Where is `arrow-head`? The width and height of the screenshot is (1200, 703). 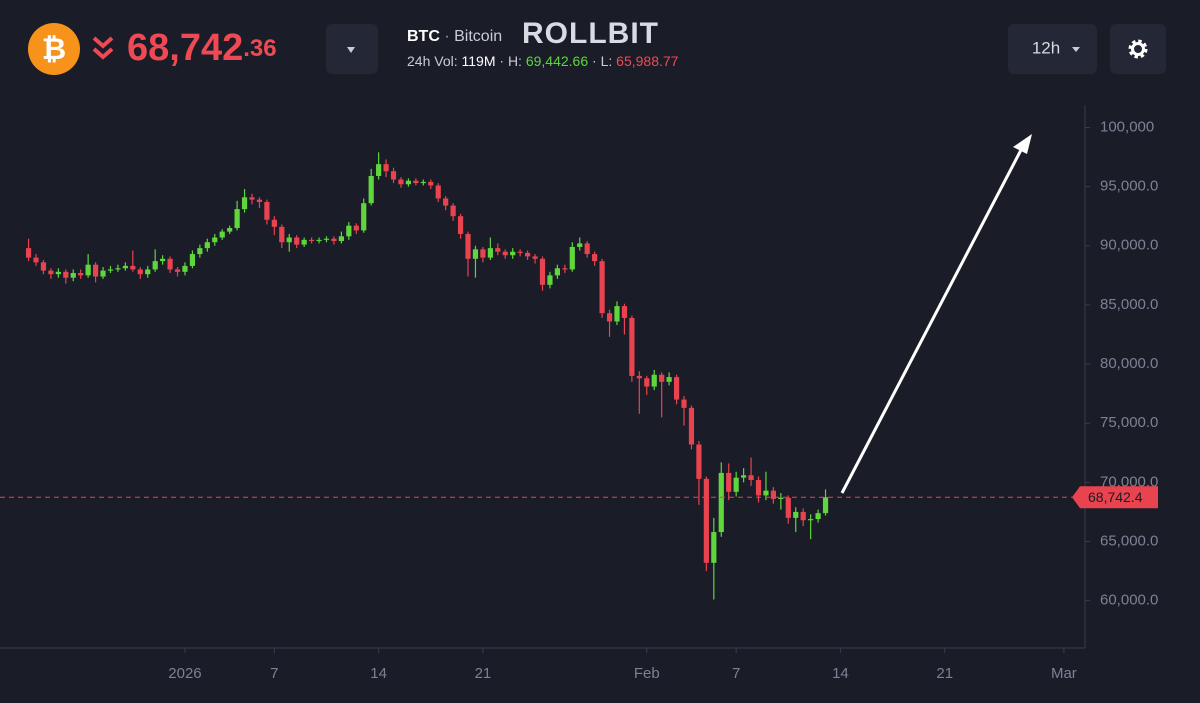 arrow-head is located at coordinates (1022, 144).